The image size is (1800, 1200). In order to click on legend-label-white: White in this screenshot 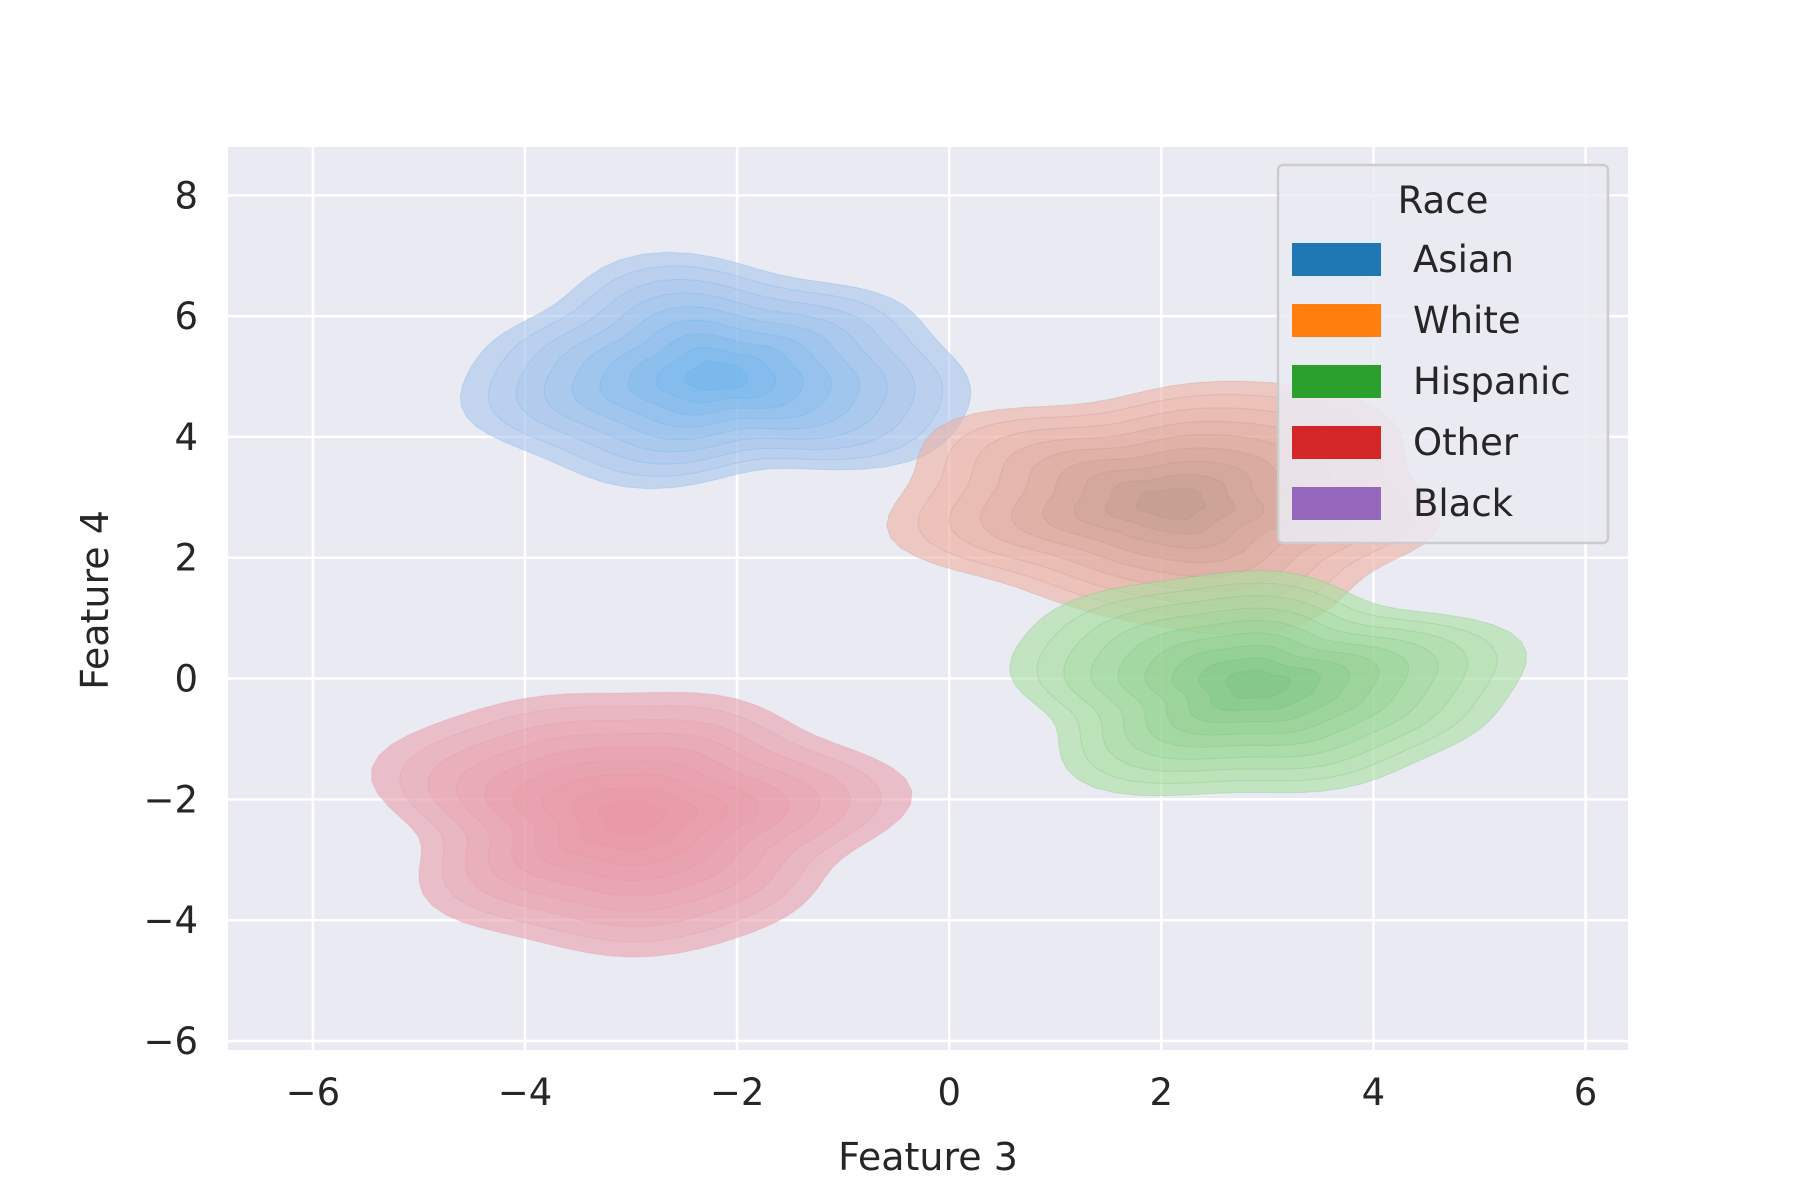, I will do `click(1467, 320)`.